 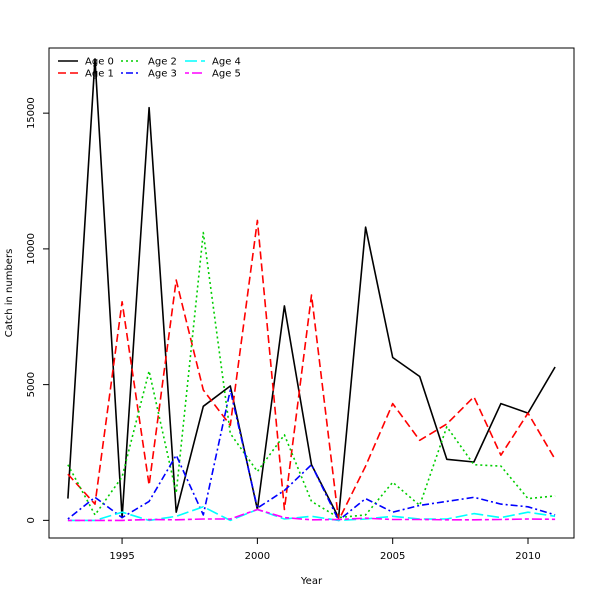 What do you see at coordinates (121, 556) in the screenshot?
I see `x-tick-label: 1995` at bounding box center [121, 556].